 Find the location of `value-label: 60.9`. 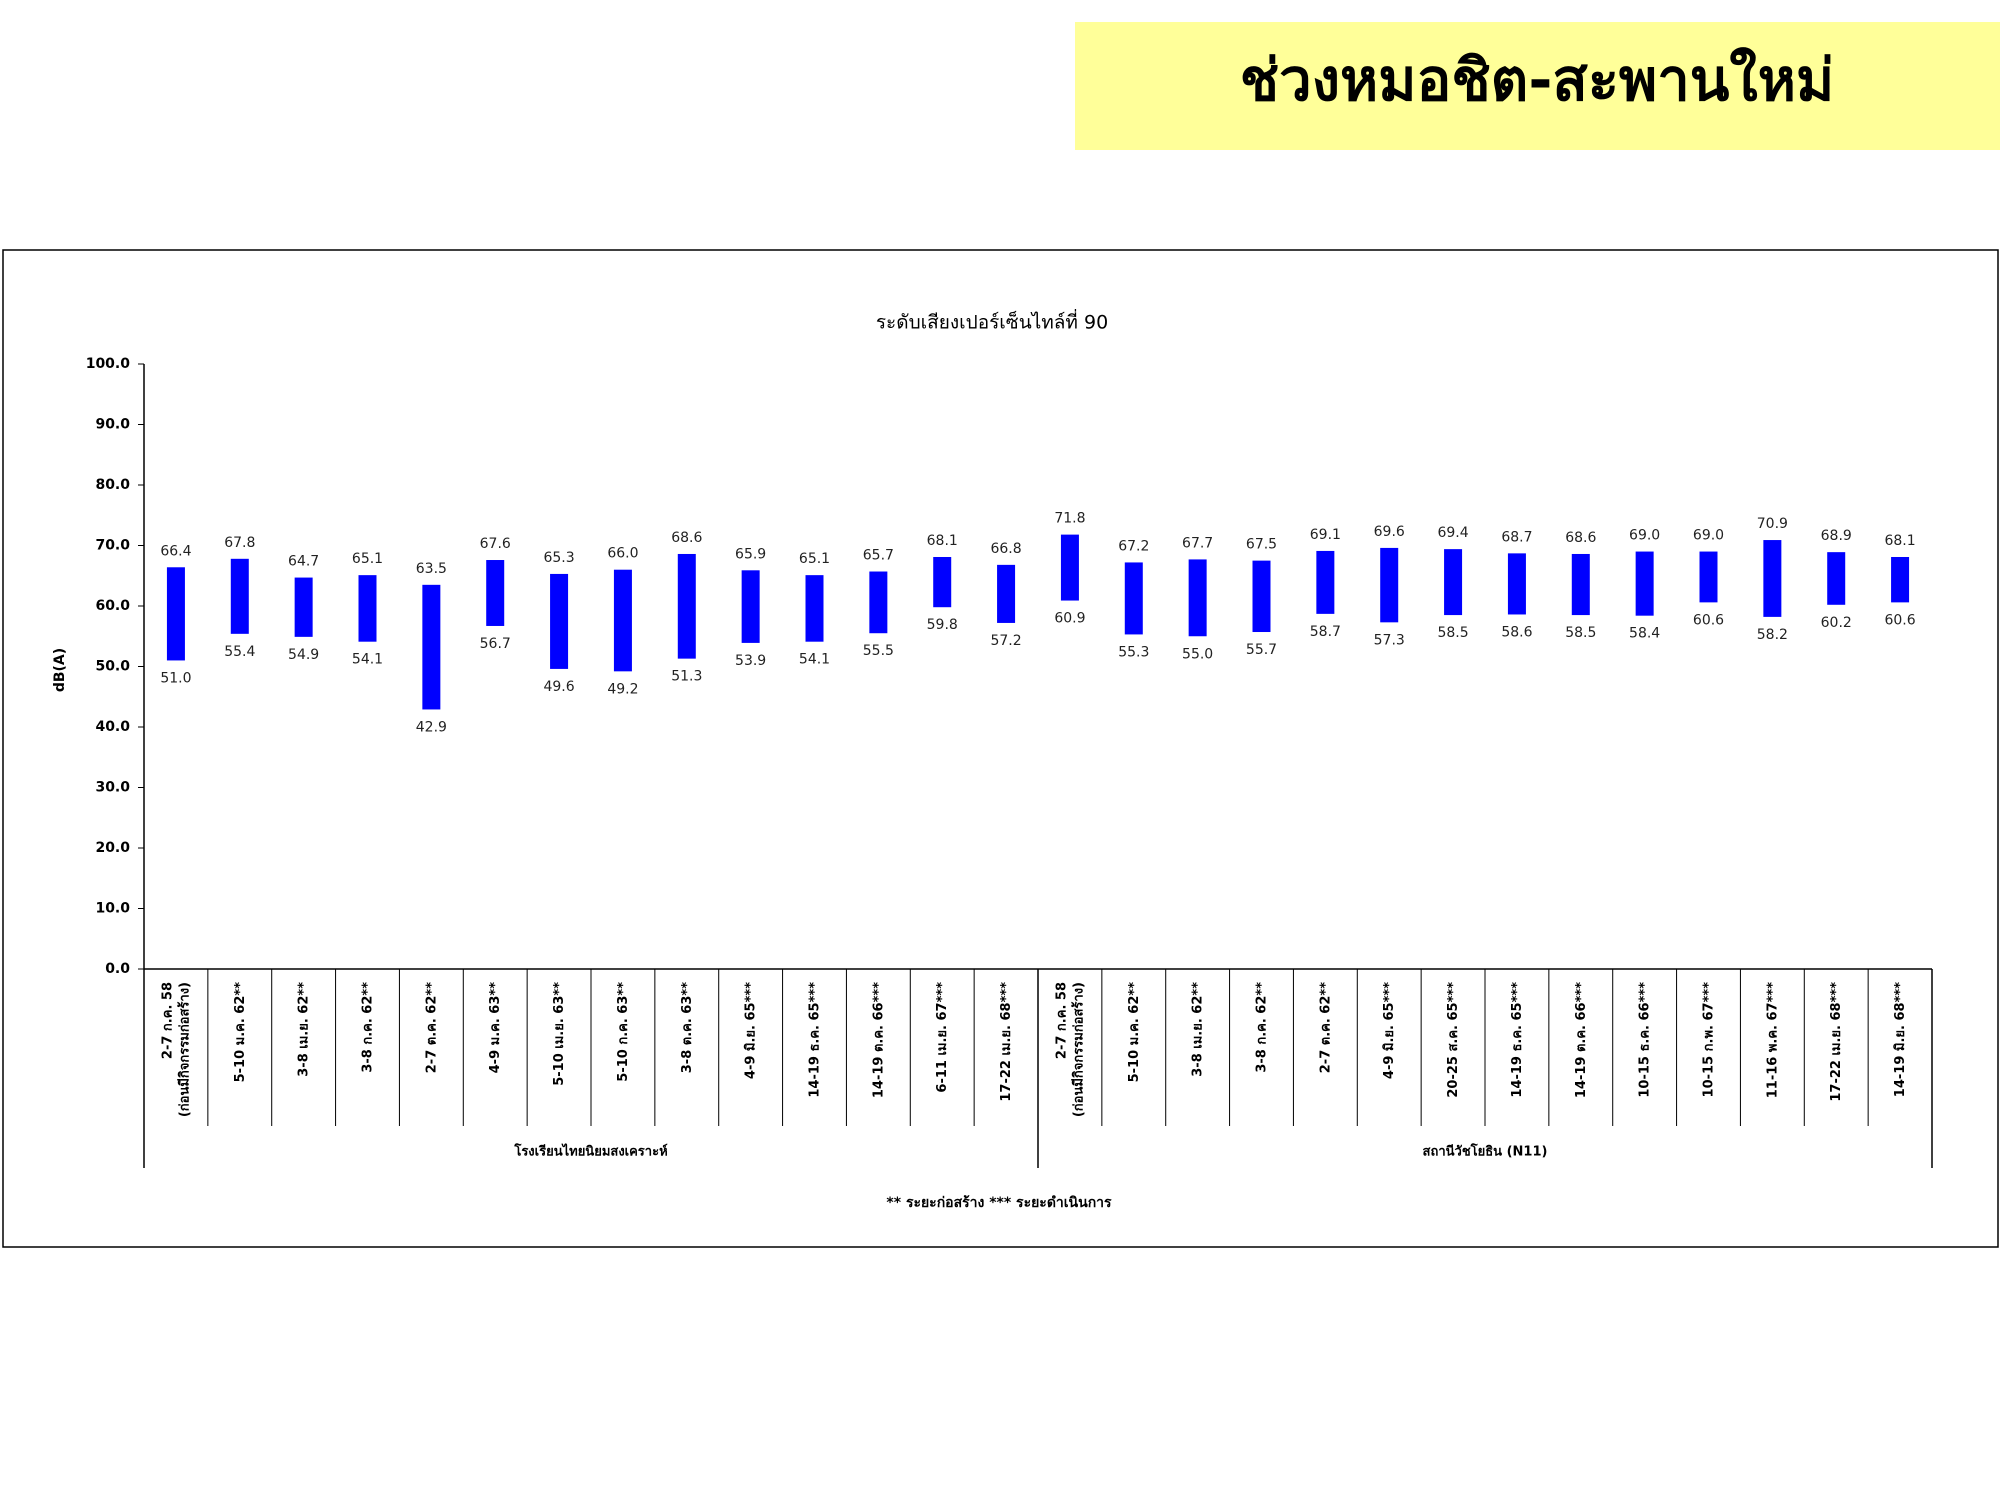

value-label: 60.9 is located at coordinates (1069, 619).